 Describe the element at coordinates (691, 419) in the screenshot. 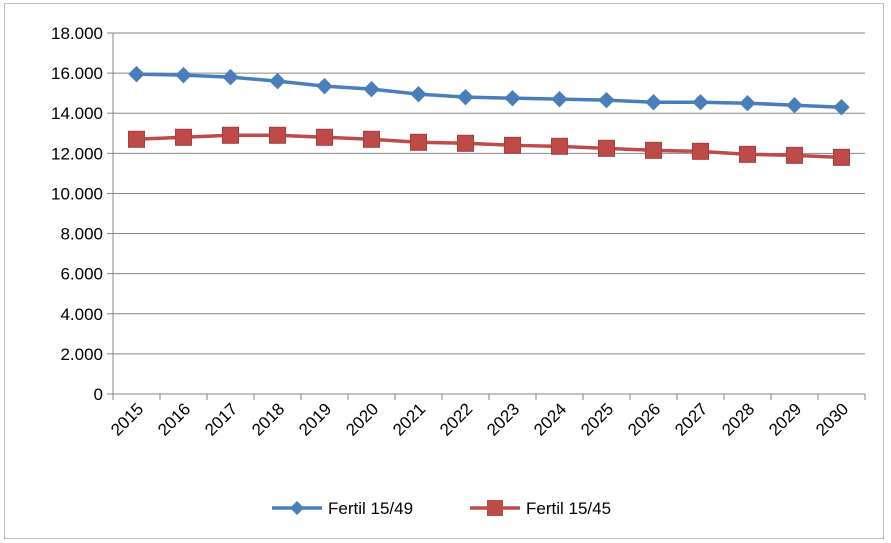

I see `x-tick-label: 2027` at that location.